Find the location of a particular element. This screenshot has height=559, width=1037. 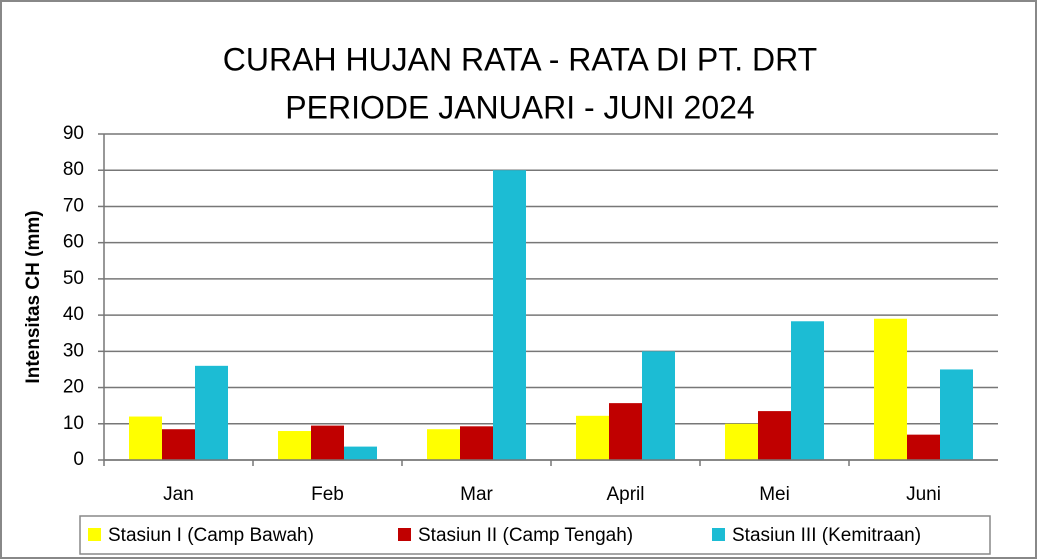

x-tick-label: Mar is located at coordinates (476, 494).